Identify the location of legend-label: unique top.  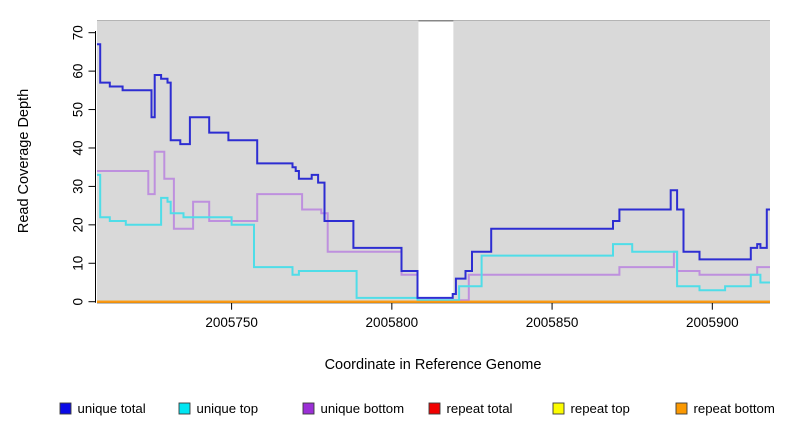
(228, 408).